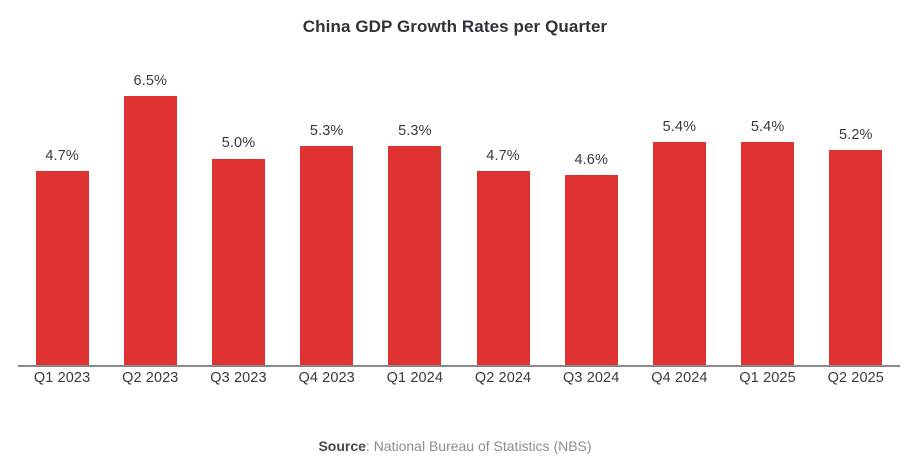  I want to click on bar-group: 6.5%, so click(150, 210).